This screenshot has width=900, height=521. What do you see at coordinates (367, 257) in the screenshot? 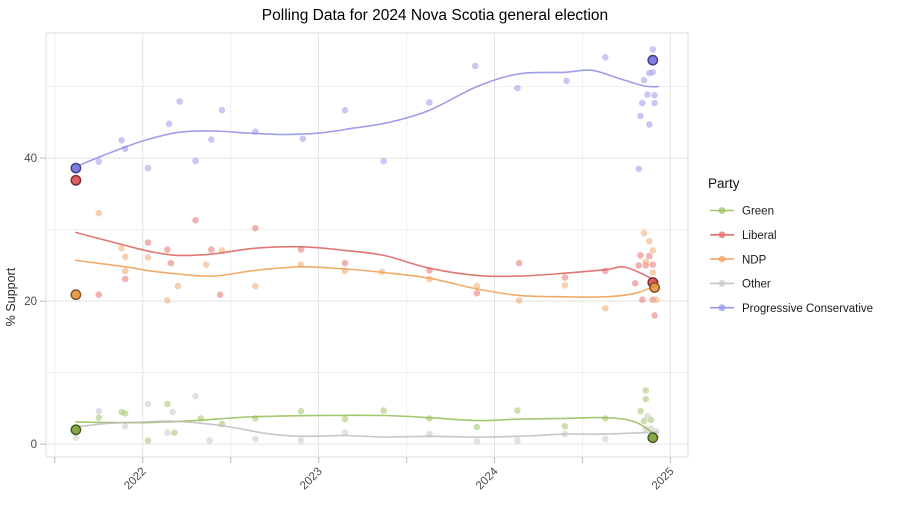
I see `trend-line-liberal` at bounding box center [367, 257].